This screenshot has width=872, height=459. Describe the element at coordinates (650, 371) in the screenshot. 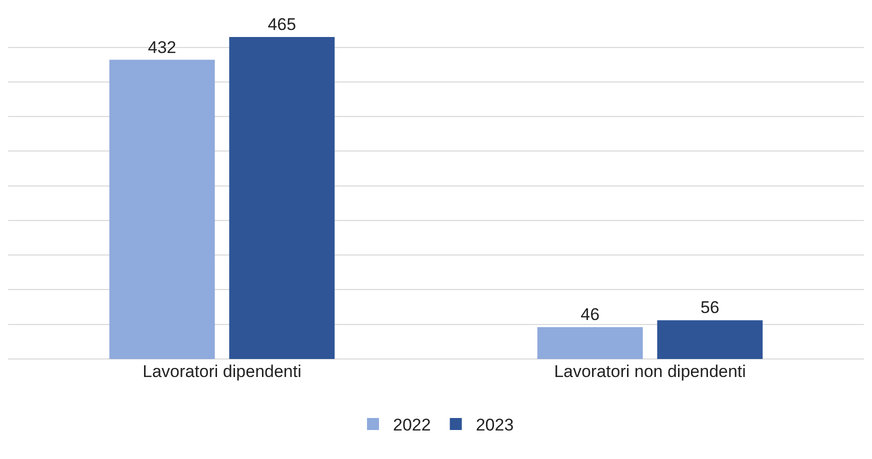

I see `x-tick-label: Lavoratori non dipendenti` at that location.